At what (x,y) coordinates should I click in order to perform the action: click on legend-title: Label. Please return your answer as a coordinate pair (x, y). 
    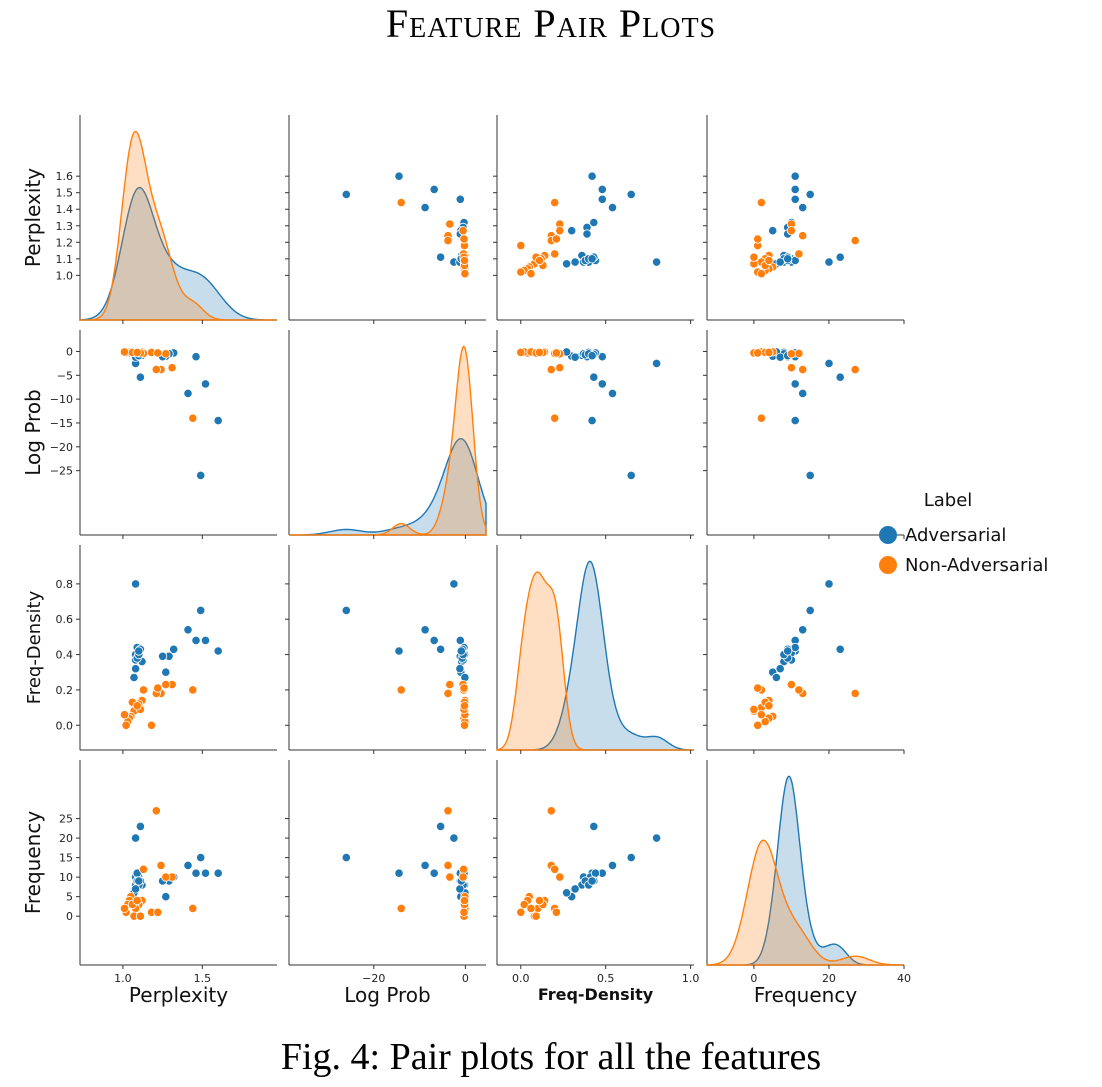
    Looking at the image, I should click on (948, 500).